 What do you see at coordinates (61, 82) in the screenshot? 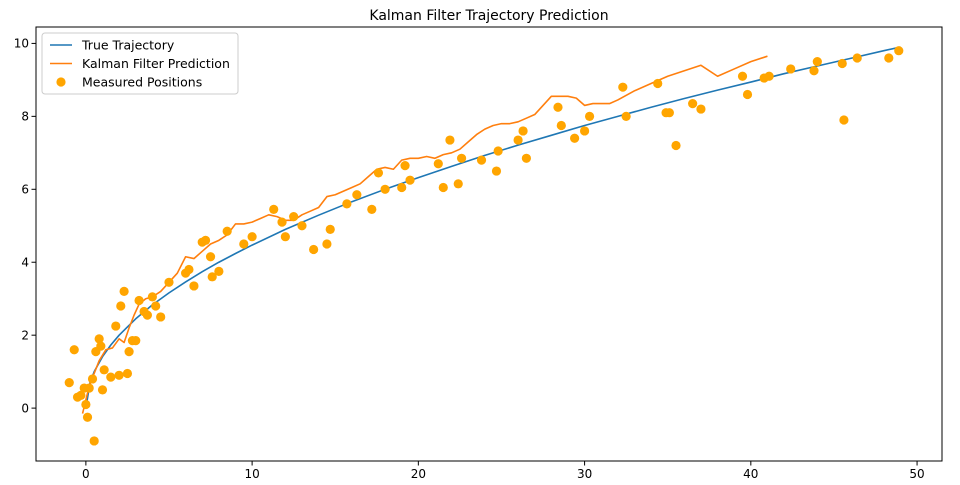
I see `legend-marker-swatch` at bounding box center [61, 82].